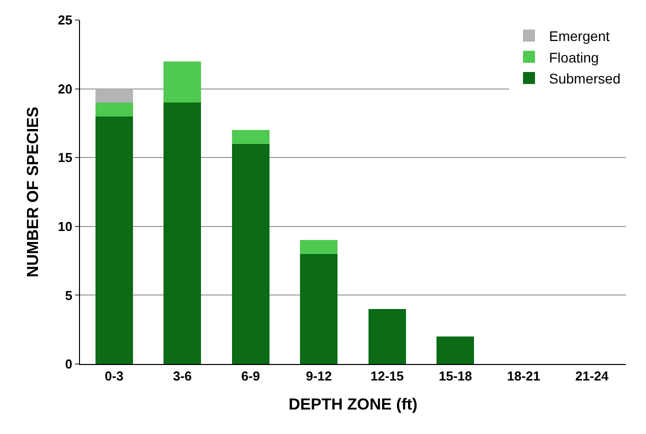 The height and width of the screenshot is (434, 646). What do you see at coordinates (592, 376) in the screenshot?
I see `x-tick-label: 21-24` at bounding box center [592, 376].